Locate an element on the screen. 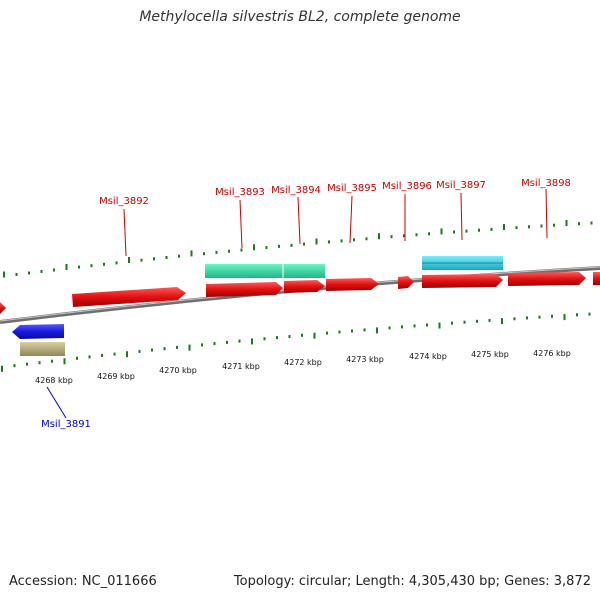  scale-label-4274: 4274 kbp is located at coordinates (428, 356).